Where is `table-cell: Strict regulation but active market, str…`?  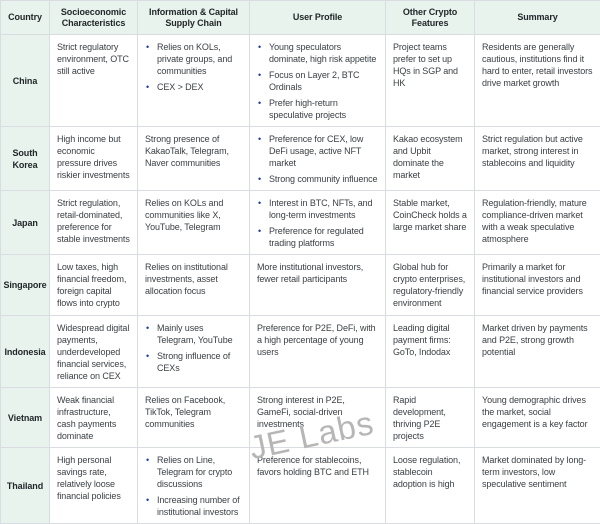
table-cell: Strict regulation but active market, str… is located at coordinates (537, 159).